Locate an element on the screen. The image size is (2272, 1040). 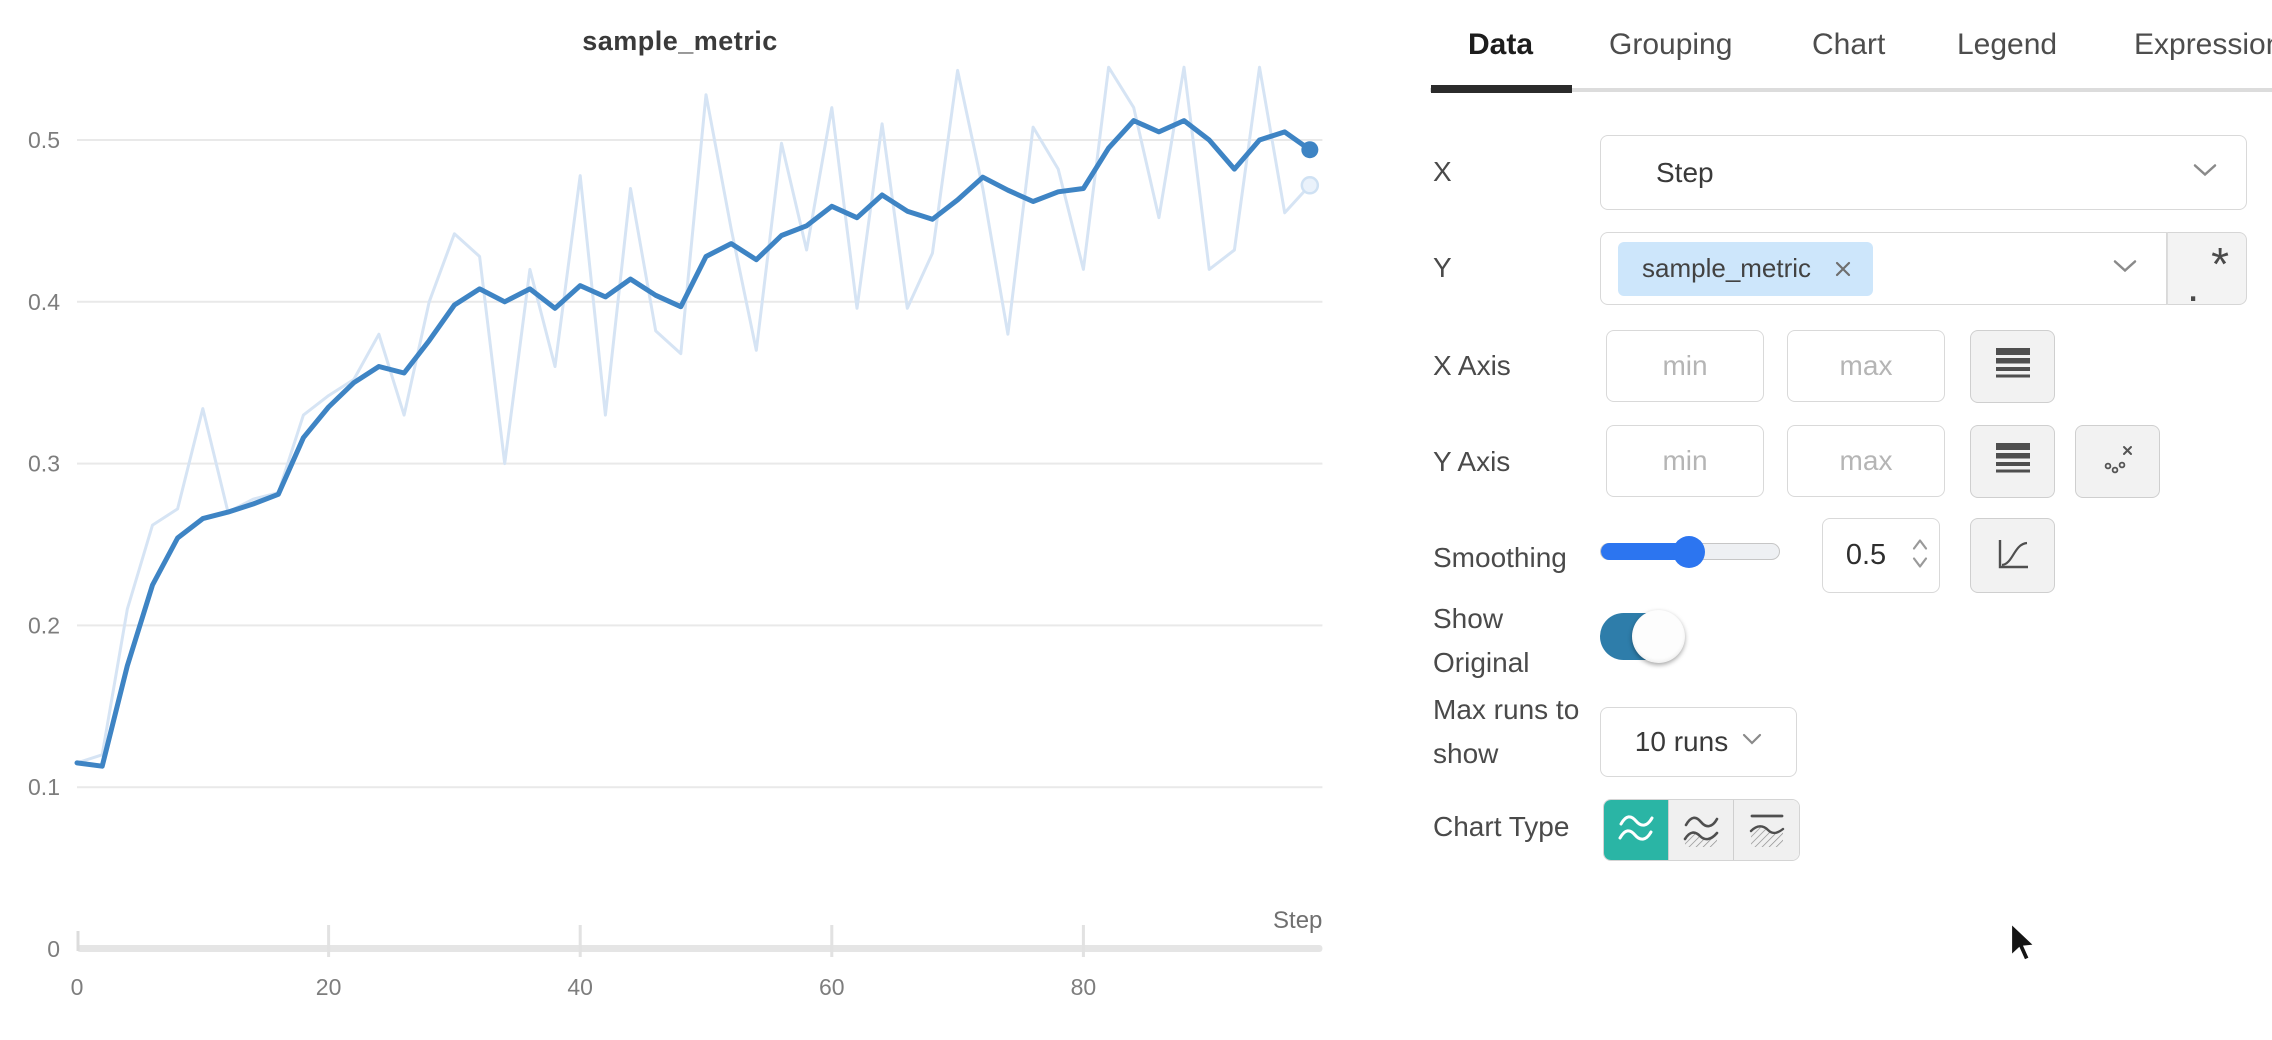
tab-grouping: Grouping is located at coordinates (1671, 44).